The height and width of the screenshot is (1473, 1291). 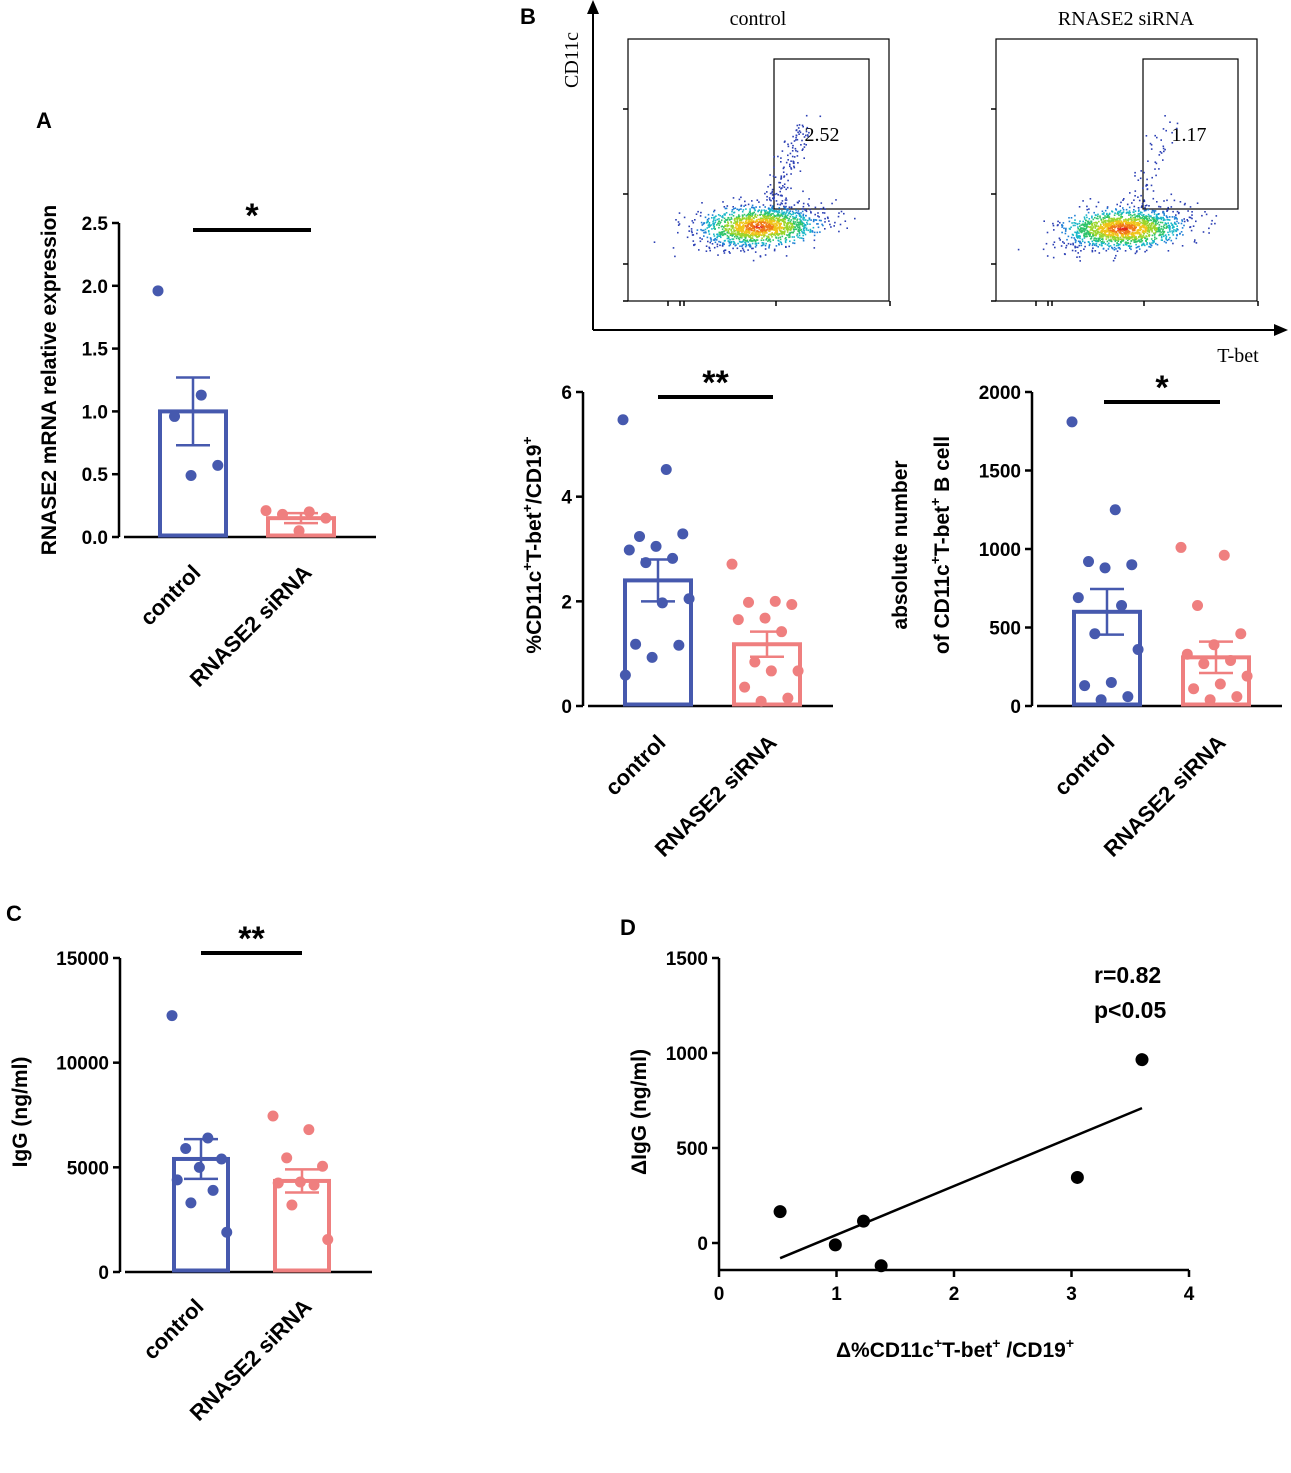 What do you see at coordinates (527, 508) in the screenshot?
I see `ylabel-sup: +` at bounding box center [527, 508].